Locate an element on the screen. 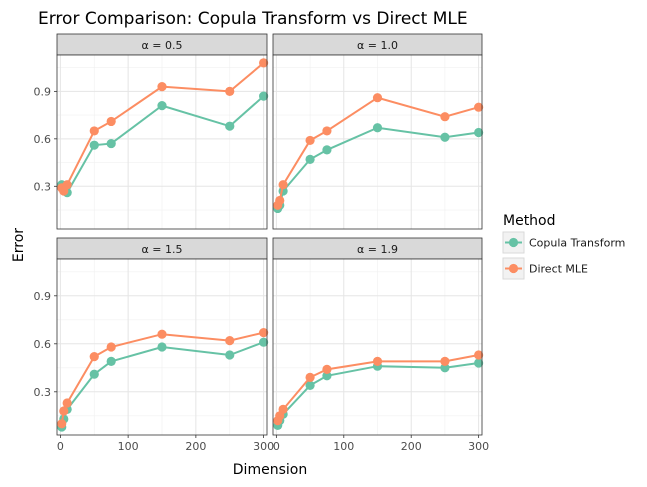  facet-strip-label: α = 0.5 is located at coordinates (162, 45).